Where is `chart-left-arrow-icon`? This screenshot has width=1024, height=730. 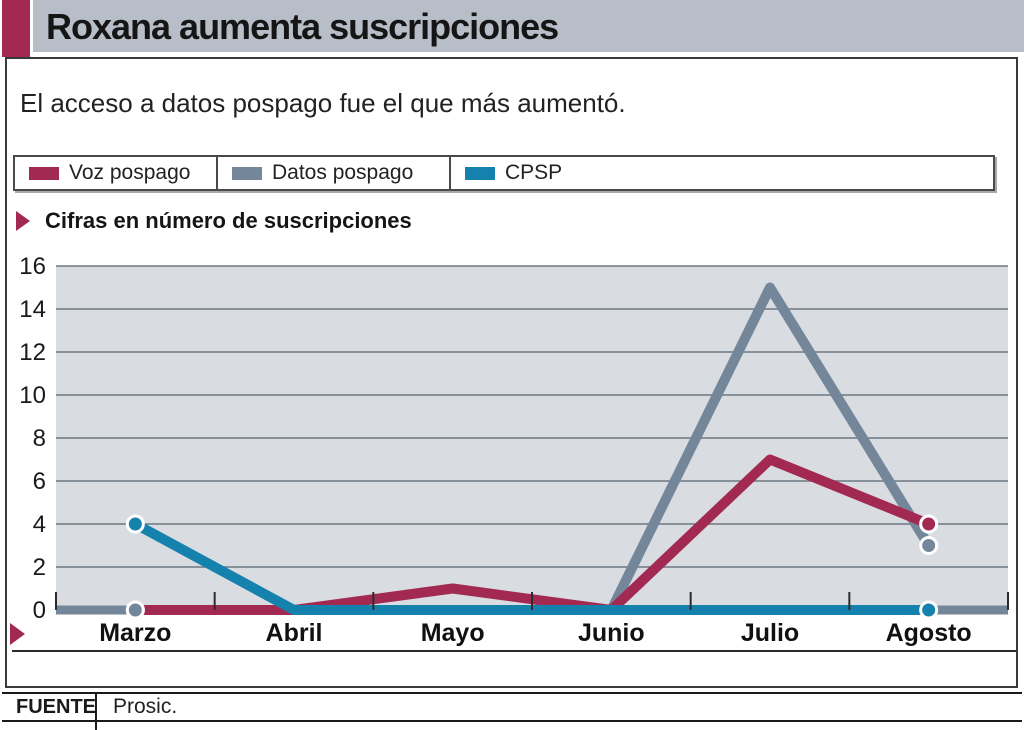 chart-left-arrow-icon is located at coordinates (17, 634).